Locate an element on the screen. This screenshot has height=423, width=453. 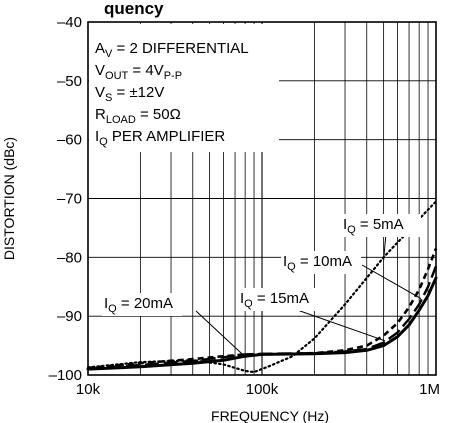
x-tick-label: 100k is located at coordinates (262, 389).